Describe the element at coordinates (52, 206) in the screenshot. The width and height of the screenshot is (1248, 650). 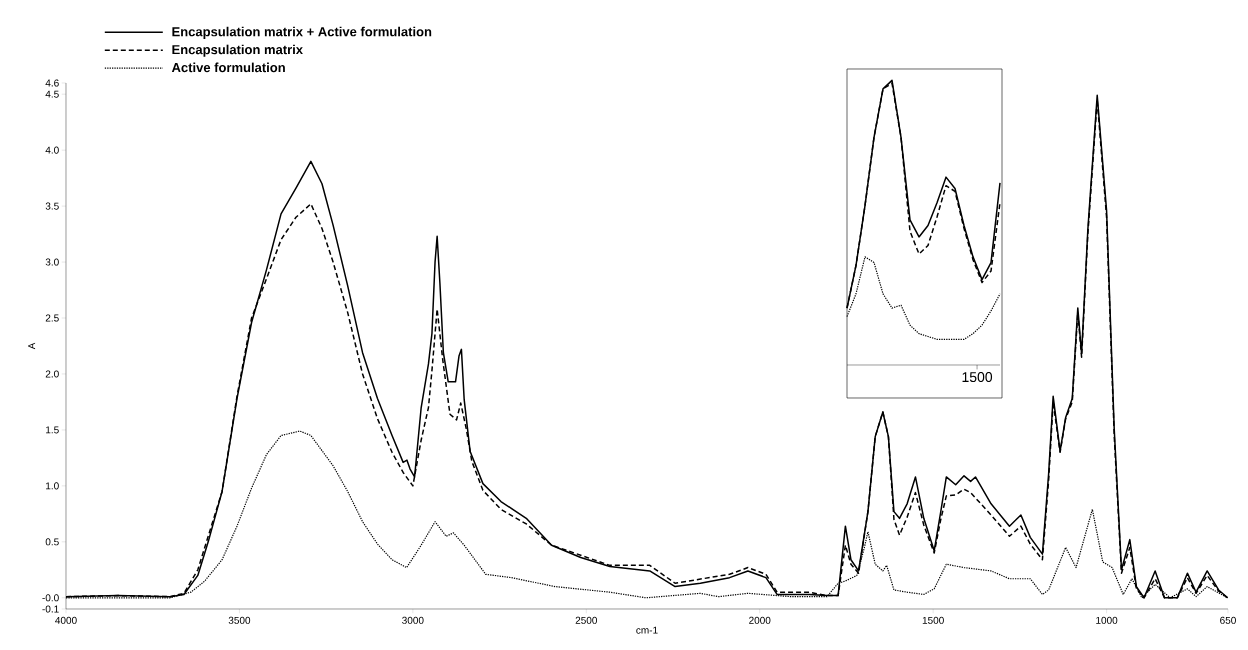
I see `y-tick-label: 3.5` at that location.